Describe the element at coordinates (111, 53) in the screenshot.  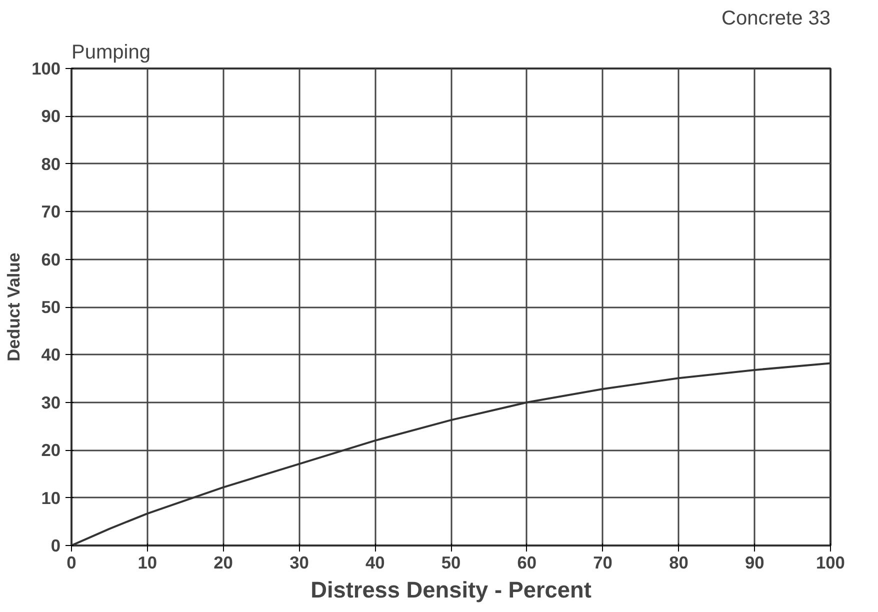
I see `chart-title: Pumping` at that location.